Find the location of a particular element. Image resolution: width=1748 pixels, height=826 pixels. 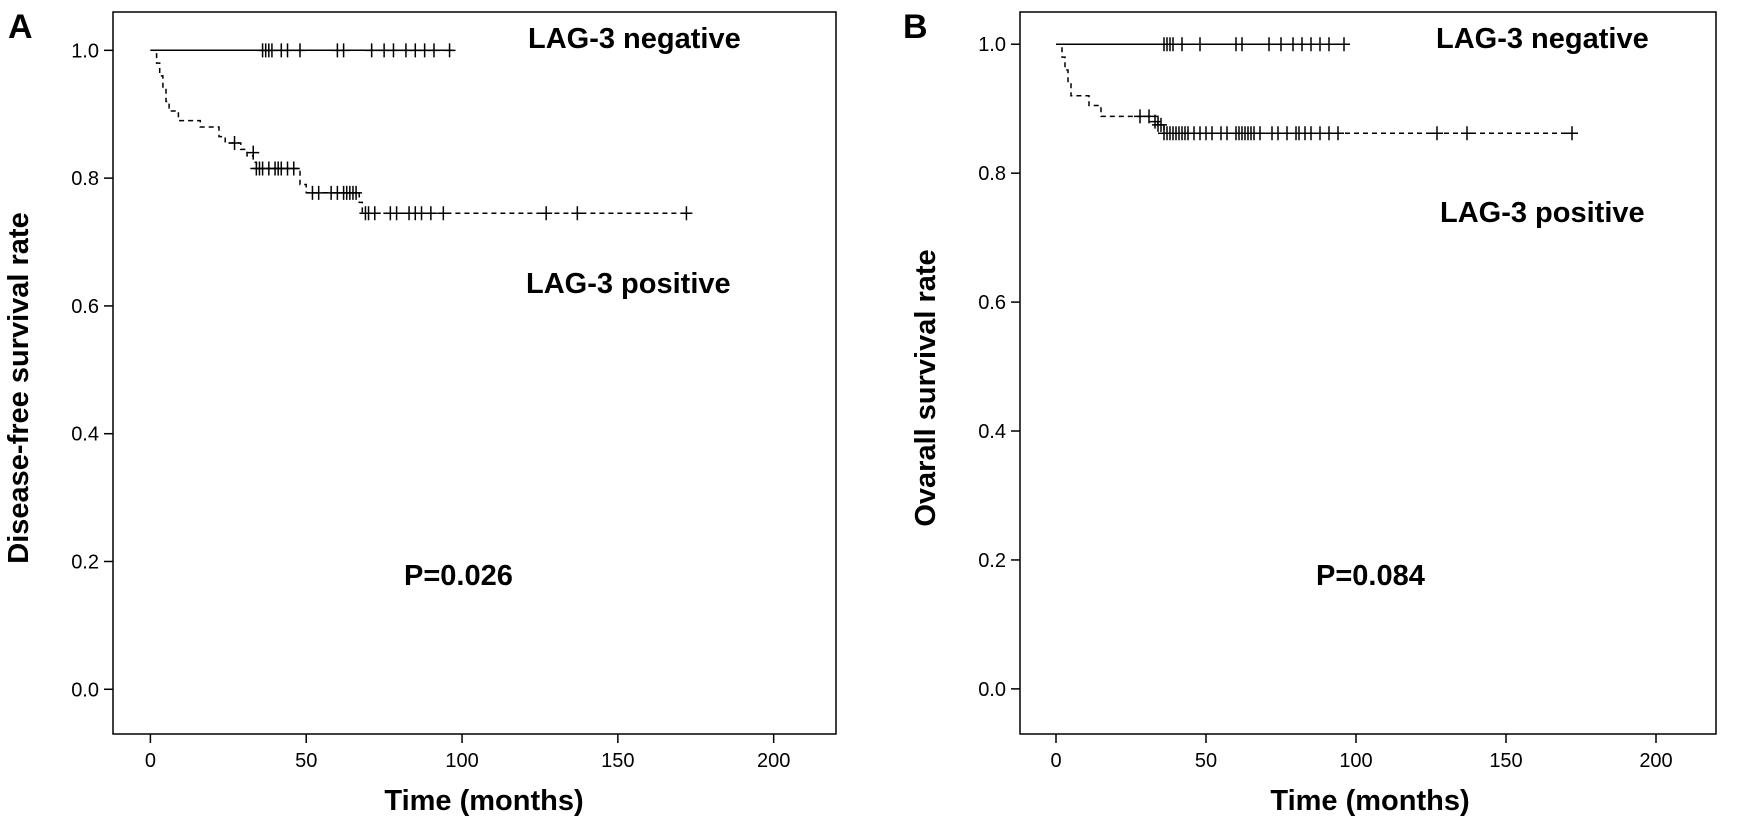

panel-a-y-tick-label: 0.8 is located at coordinates (85, 179).